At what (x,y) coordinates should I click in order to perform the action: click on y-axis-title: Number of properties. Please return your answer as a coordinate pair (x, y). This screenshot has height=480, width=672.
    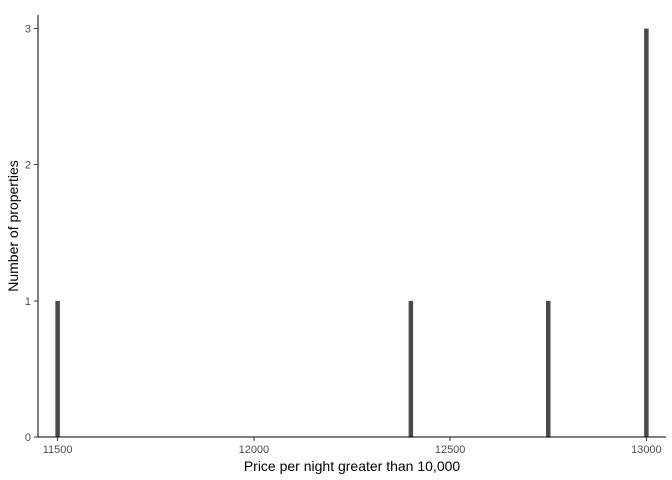
    Looking at the image, I should click on (13, 226).